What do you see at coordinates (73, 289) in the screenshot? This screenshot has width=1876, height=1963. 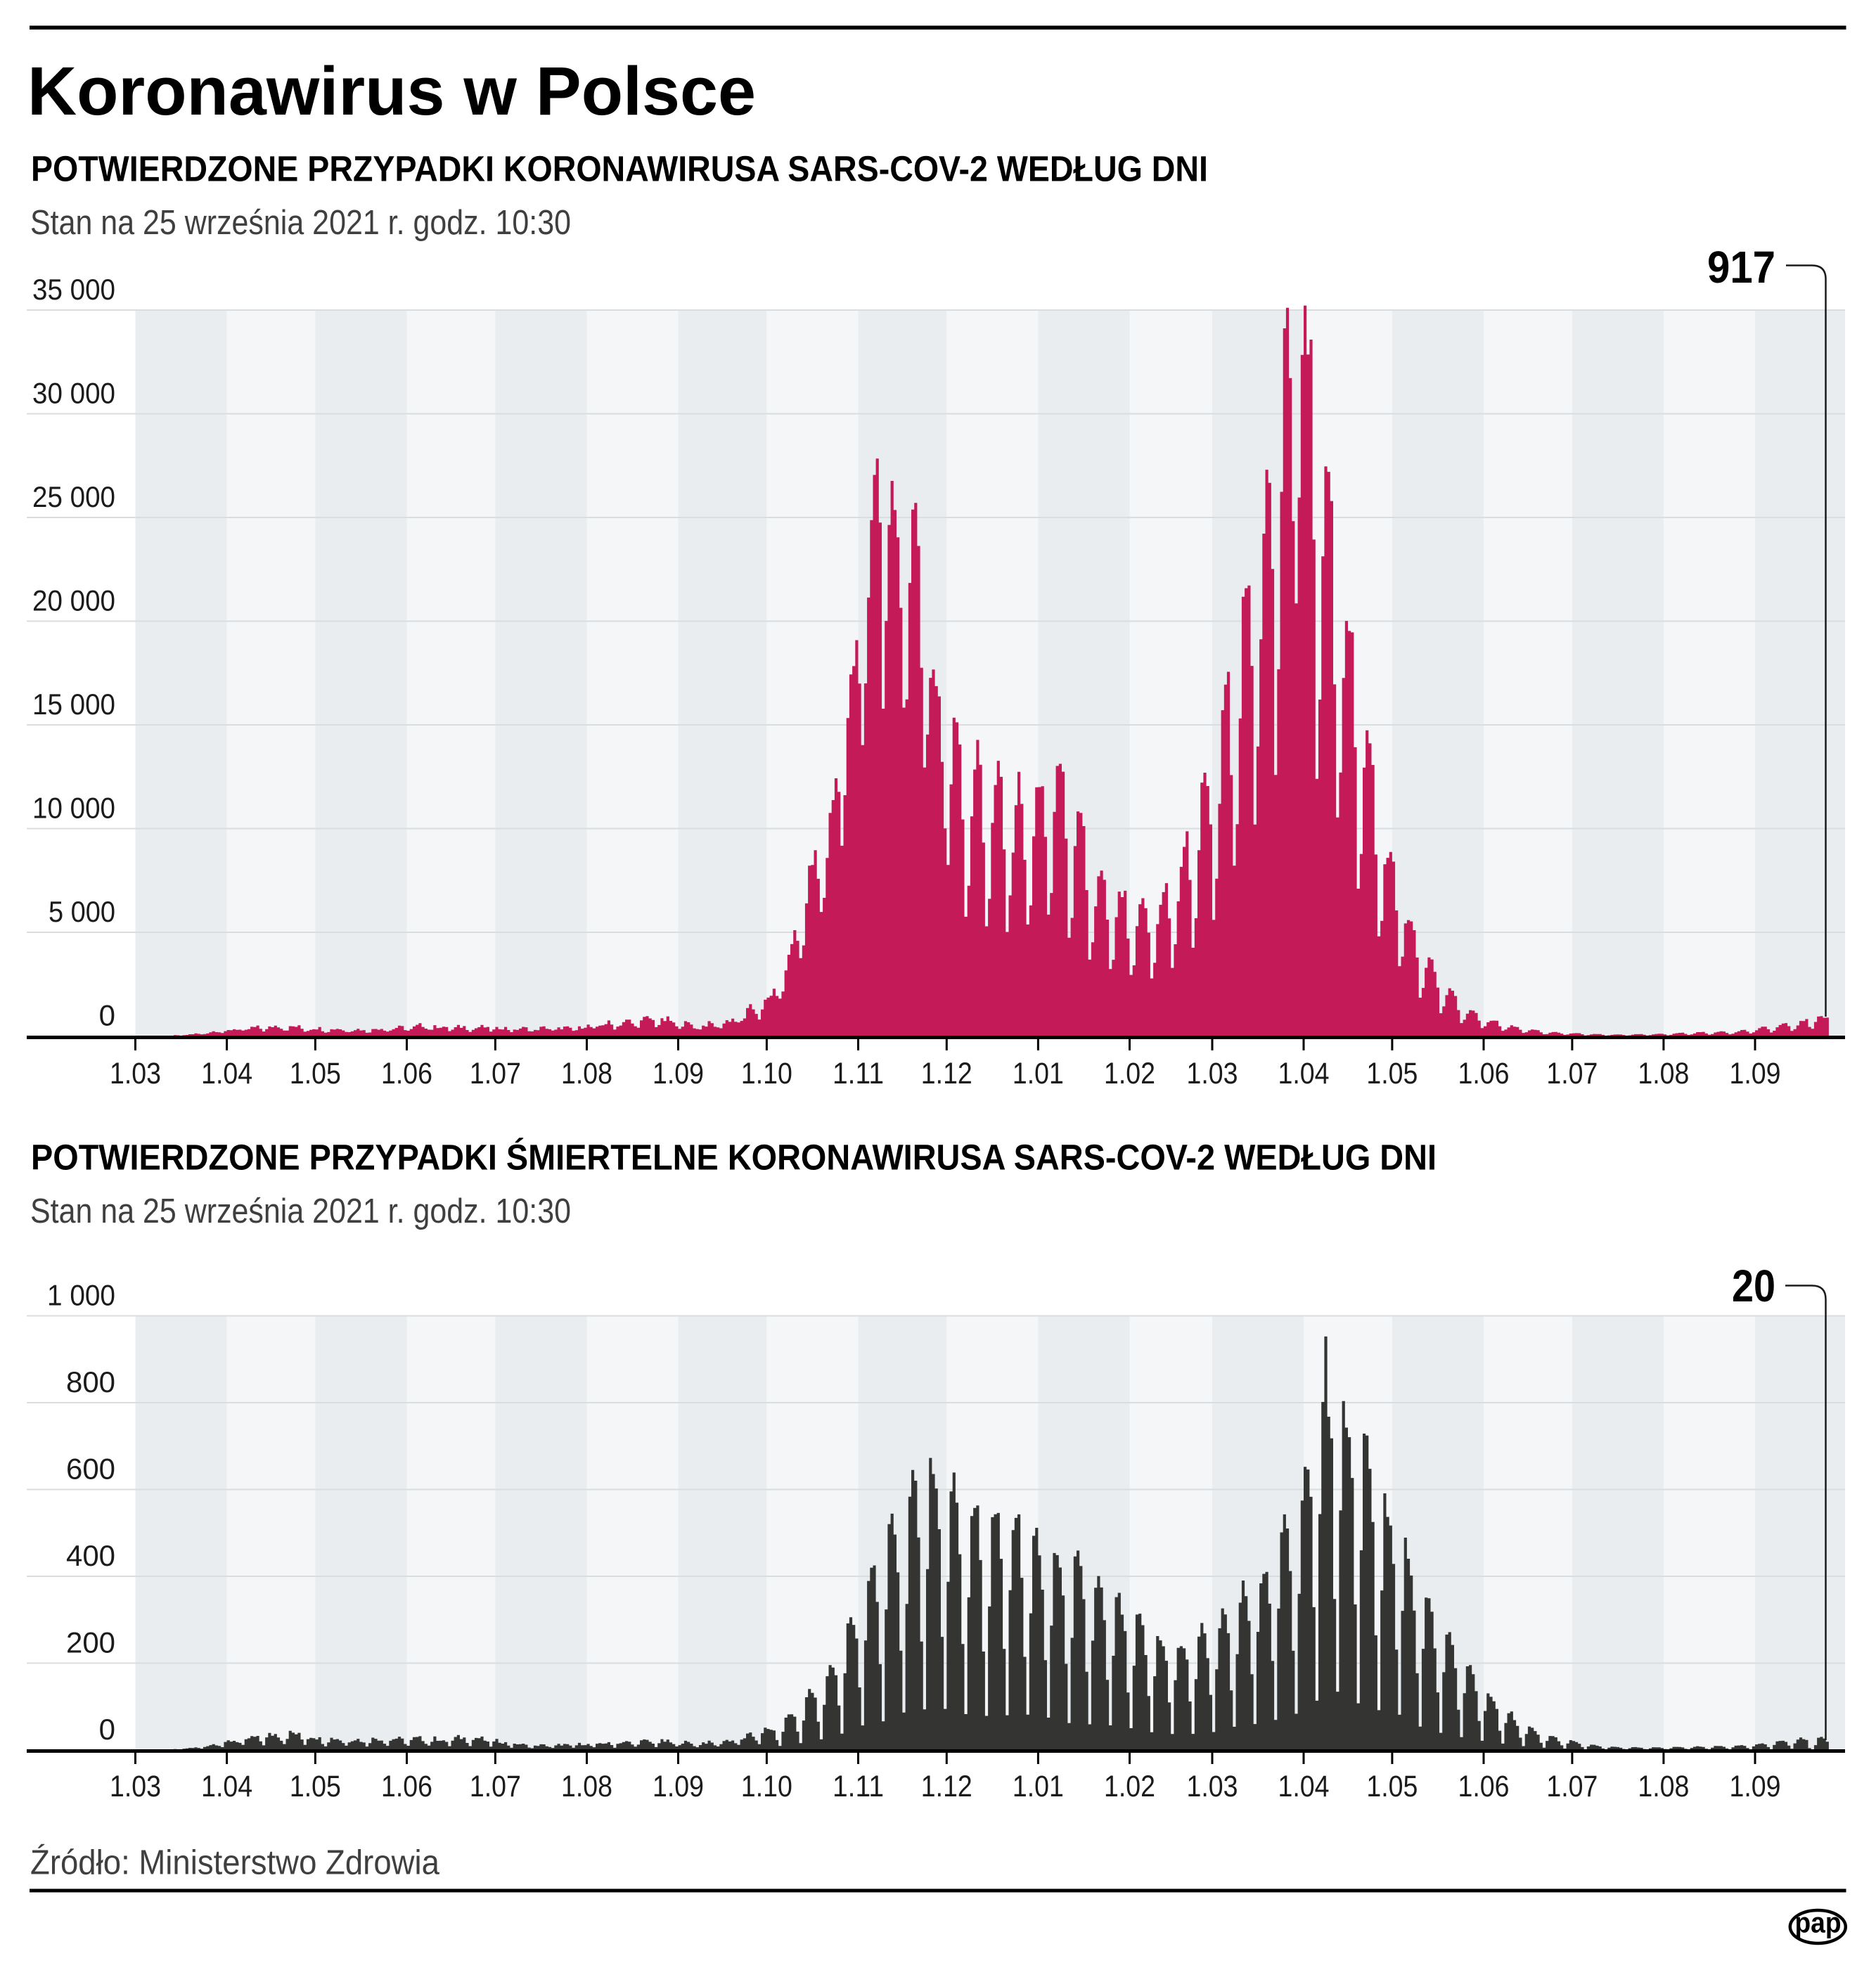 I see `svg-text: 35 000` at bounding box center [73, 289].